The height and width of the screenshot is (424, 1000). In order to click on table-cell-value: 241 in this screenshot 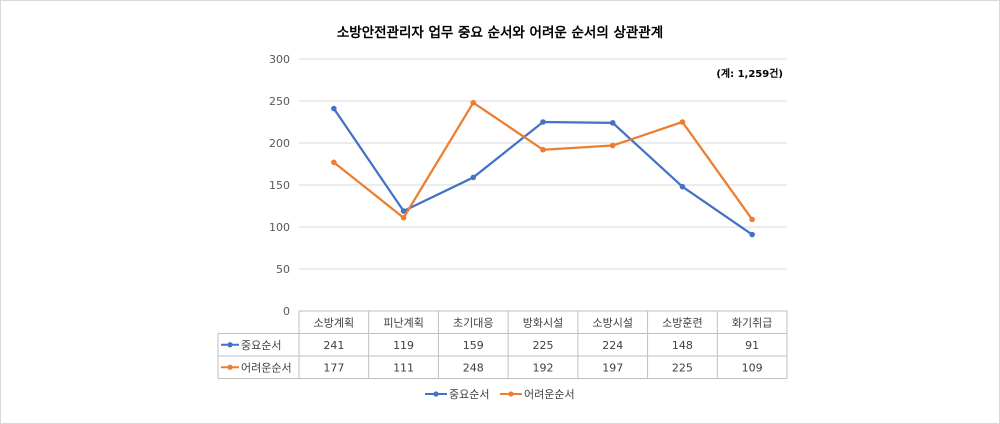, I will do `click(333, 345)`.